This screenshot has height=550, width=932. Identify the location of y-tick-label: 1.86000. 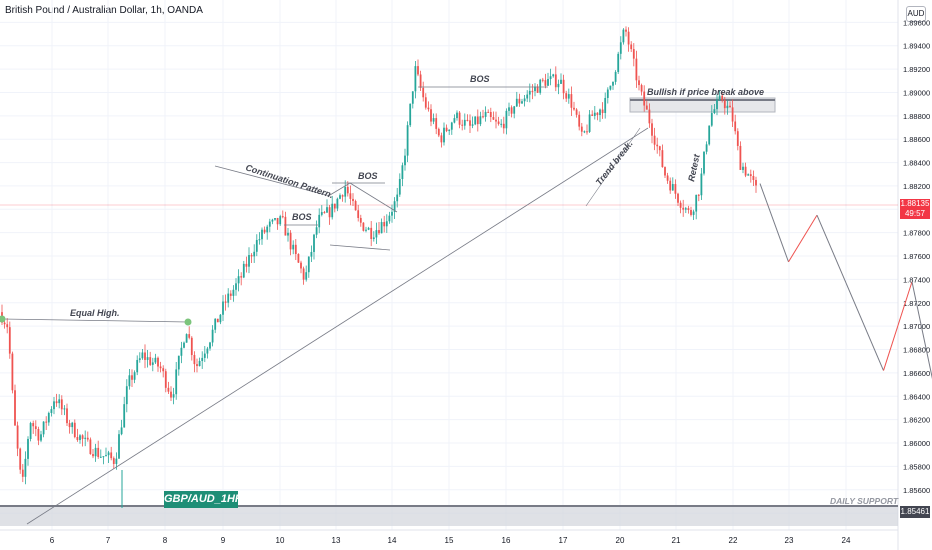
(916, 443).